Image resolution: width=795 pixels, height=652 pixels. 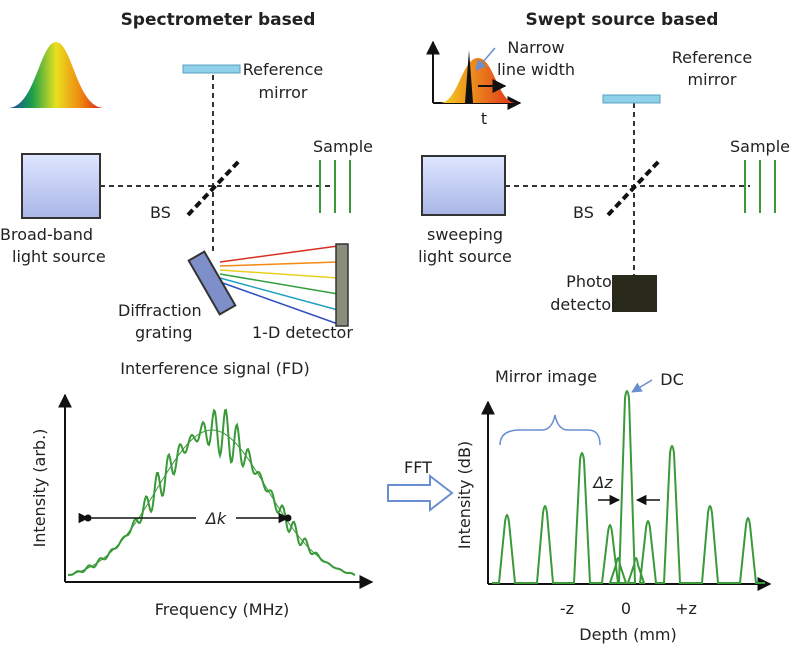 I want to click on transform-arrow, so click(x=420, y=493).